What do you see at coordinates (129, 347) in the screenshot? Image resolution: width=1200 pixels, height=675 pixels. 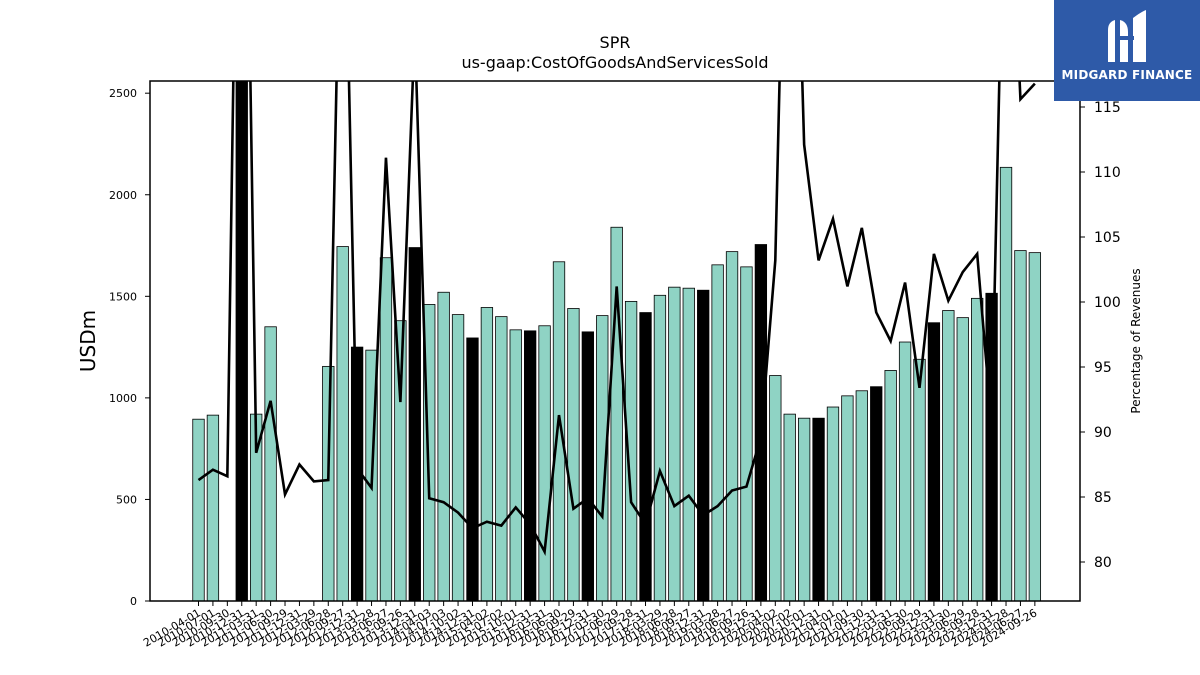 I see `y-axis-left: 0 500 1000 1500 2000 2500` at bounding box center [129, 347].